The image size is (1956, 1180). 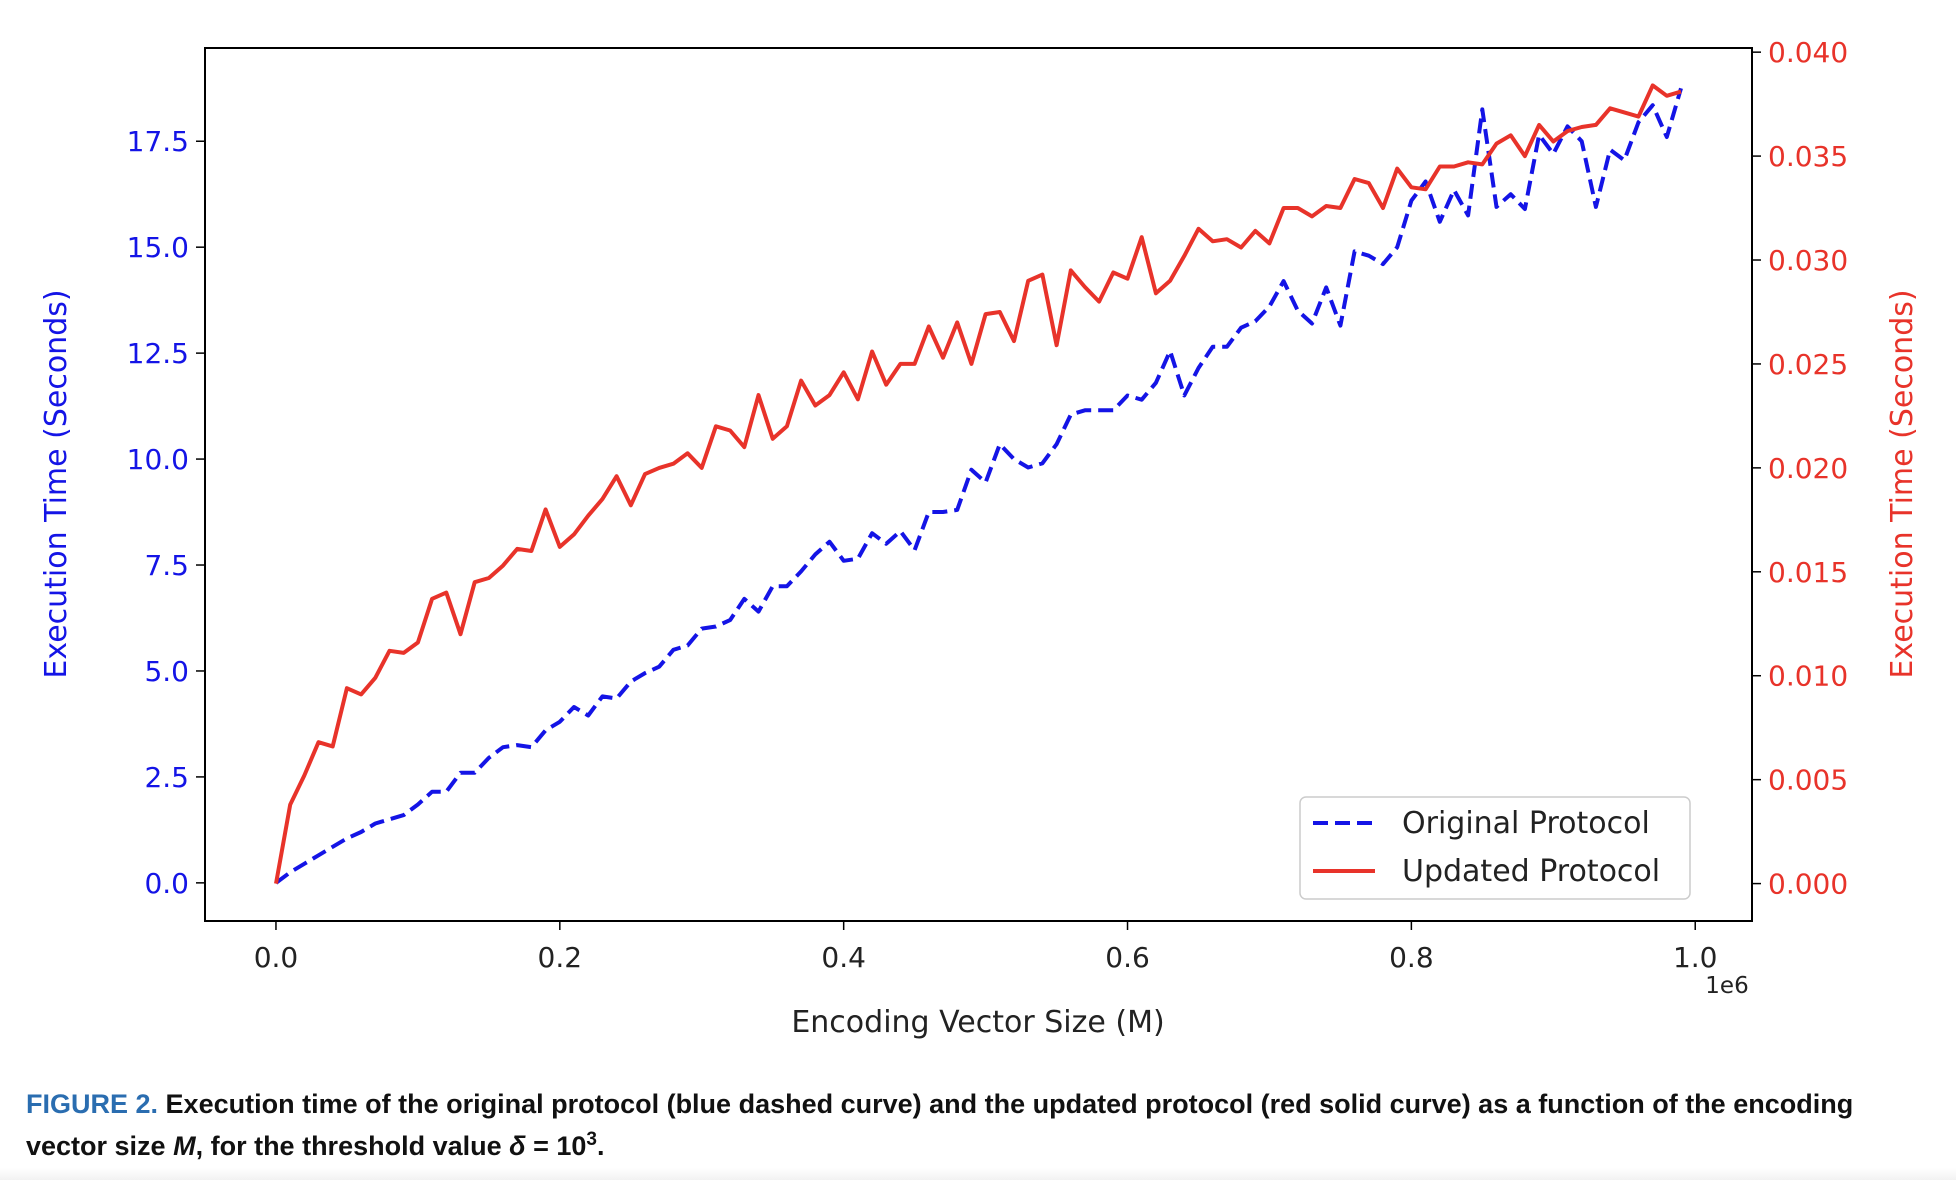 I want to click on right-y-tick-label: 0.040, so click(x=1808, y=52).